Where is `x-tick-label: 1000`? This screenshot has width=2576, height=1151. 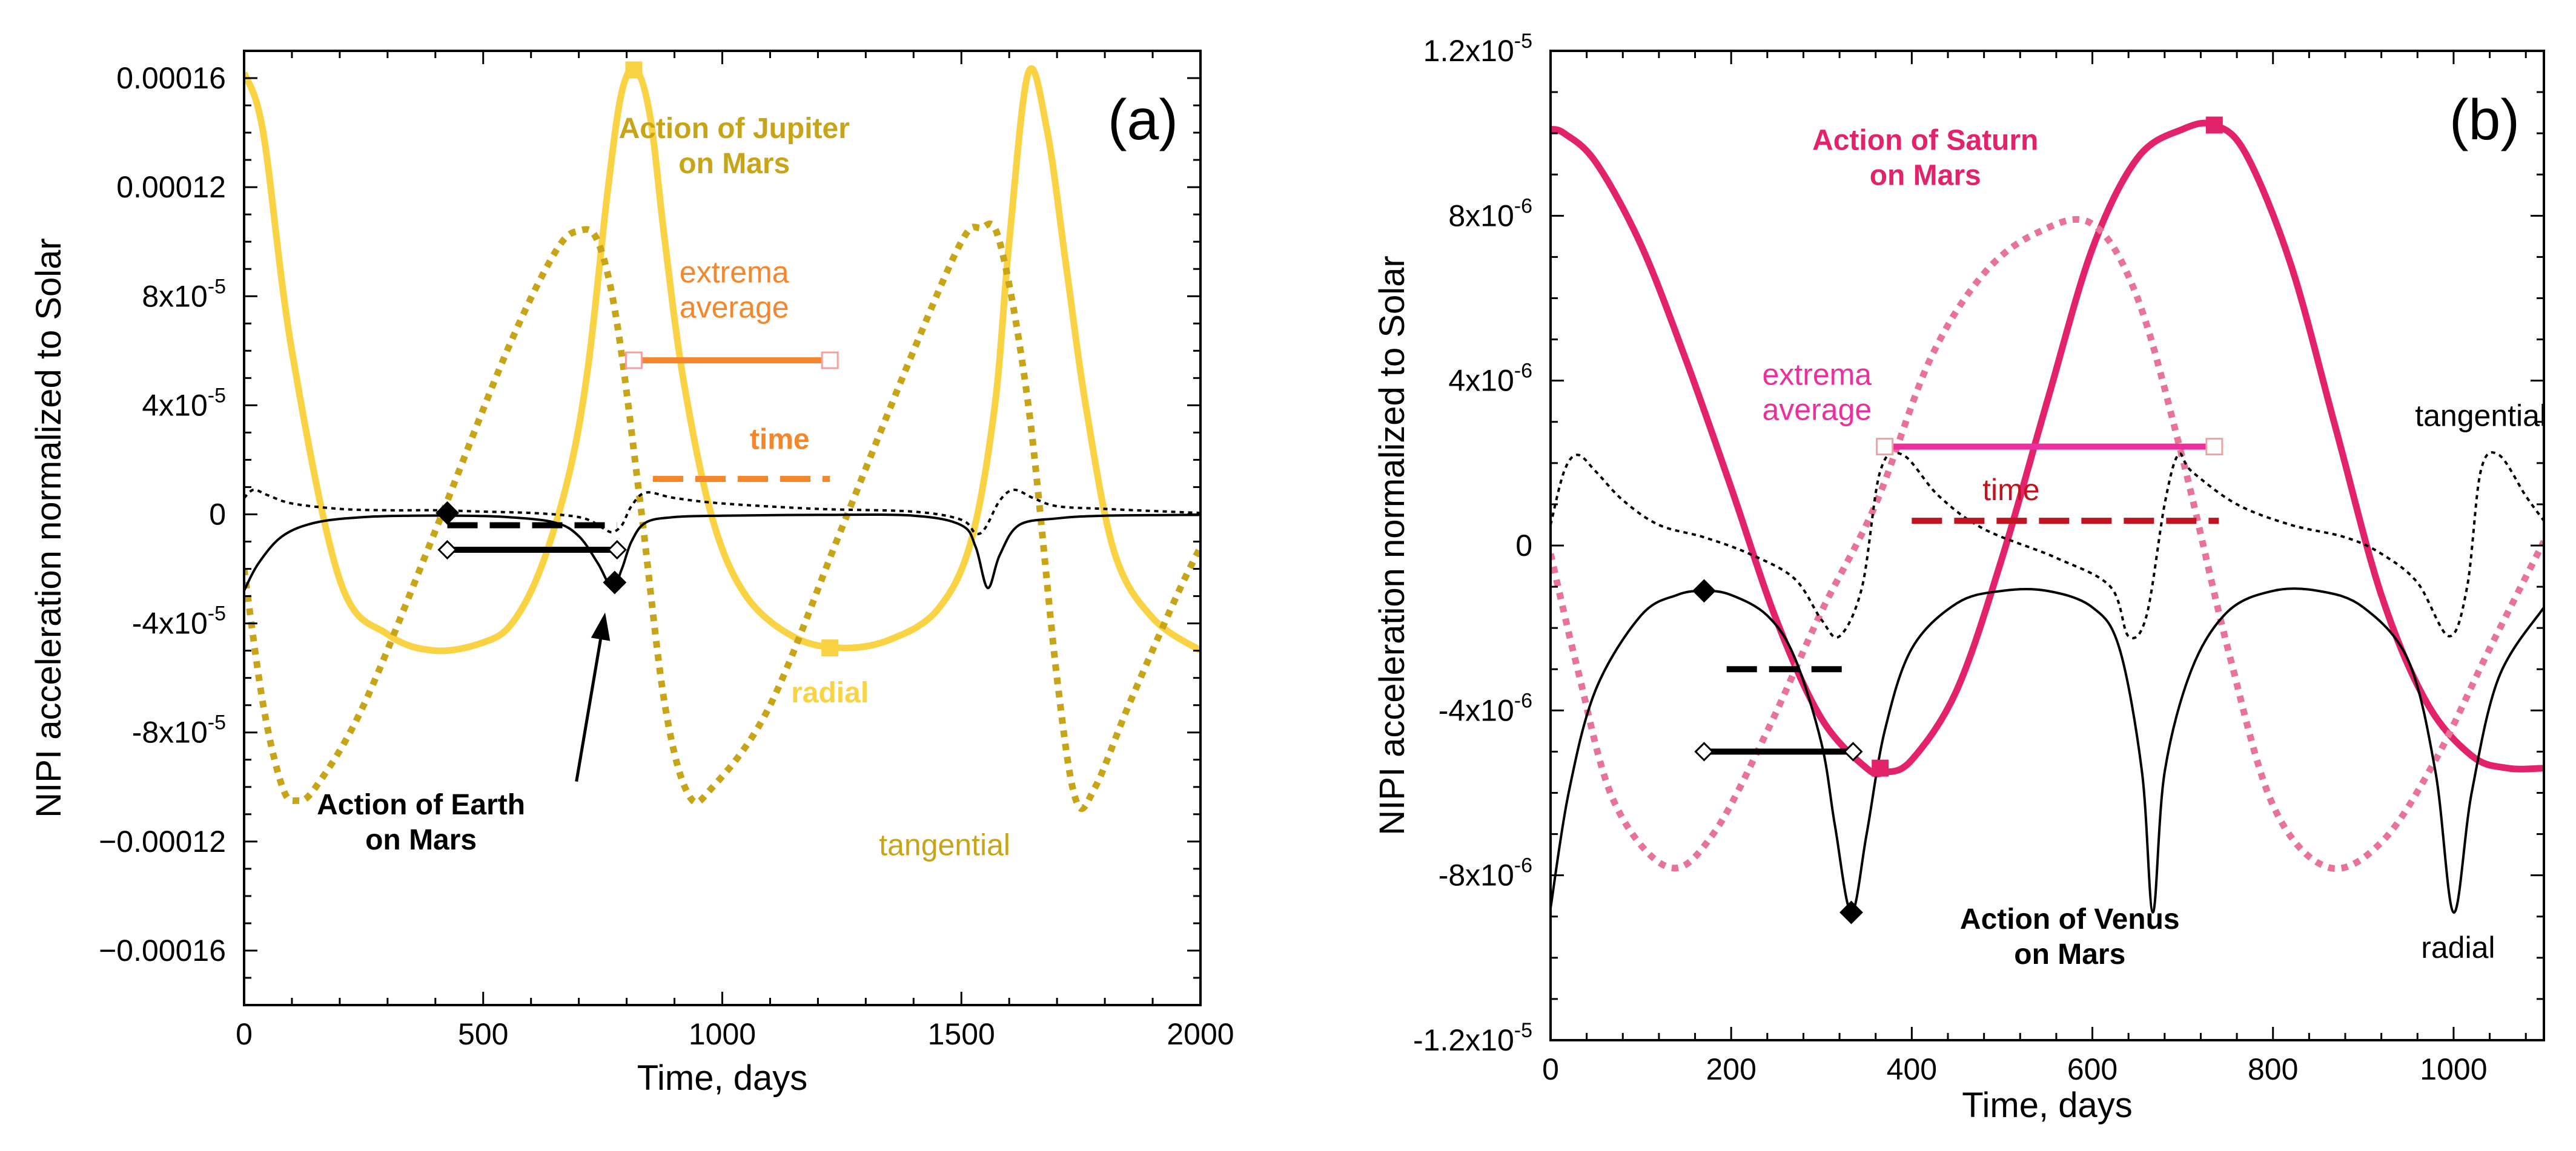 x-tick-label: 1000 is located at coordinates (722, 1034).